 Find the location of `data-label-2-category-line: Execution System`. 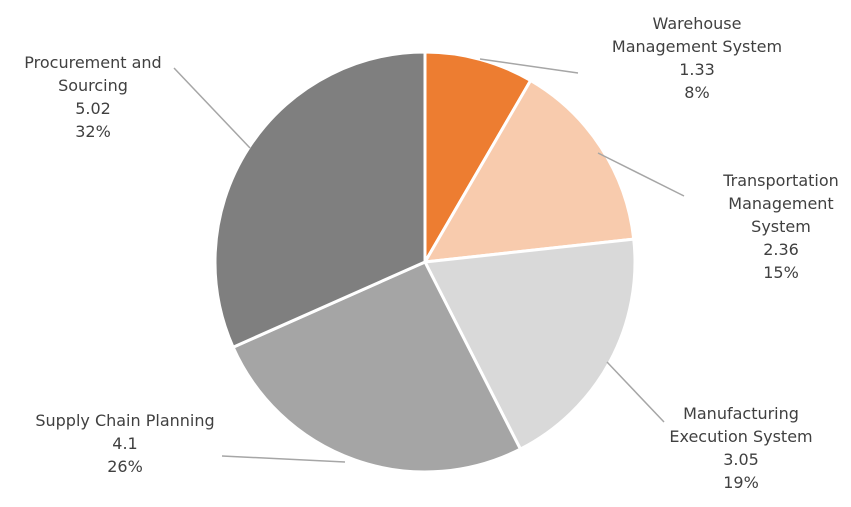

data-label-2-category-line: Execution System is located at coordinates (740, 436).